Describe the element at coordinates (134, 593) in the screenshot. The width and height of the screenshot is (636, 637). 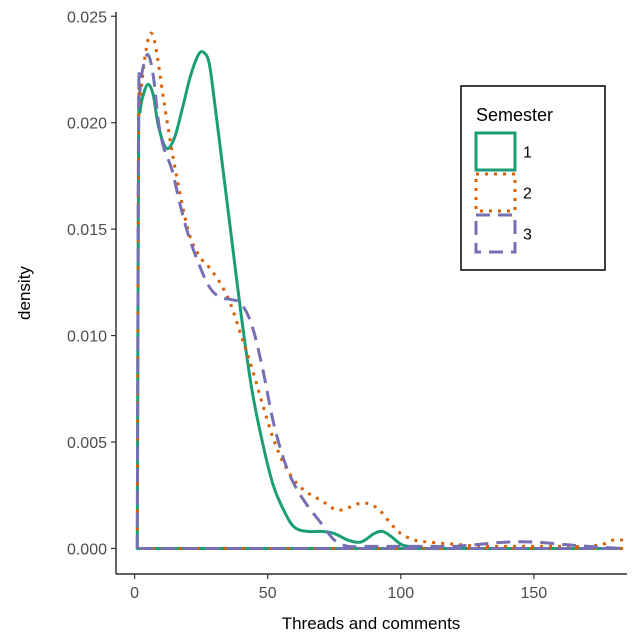
I see `x-tick-label: 0` at that location.